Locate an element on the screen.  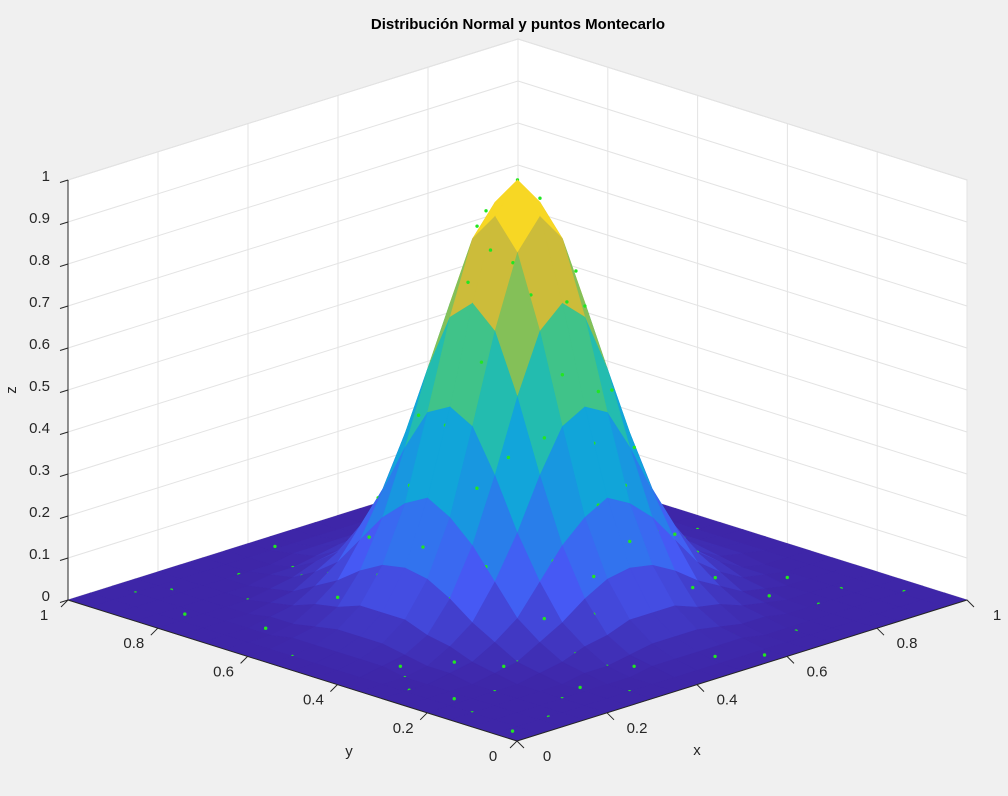
x-tick-label: 0 is located at coordinates (547, 756).